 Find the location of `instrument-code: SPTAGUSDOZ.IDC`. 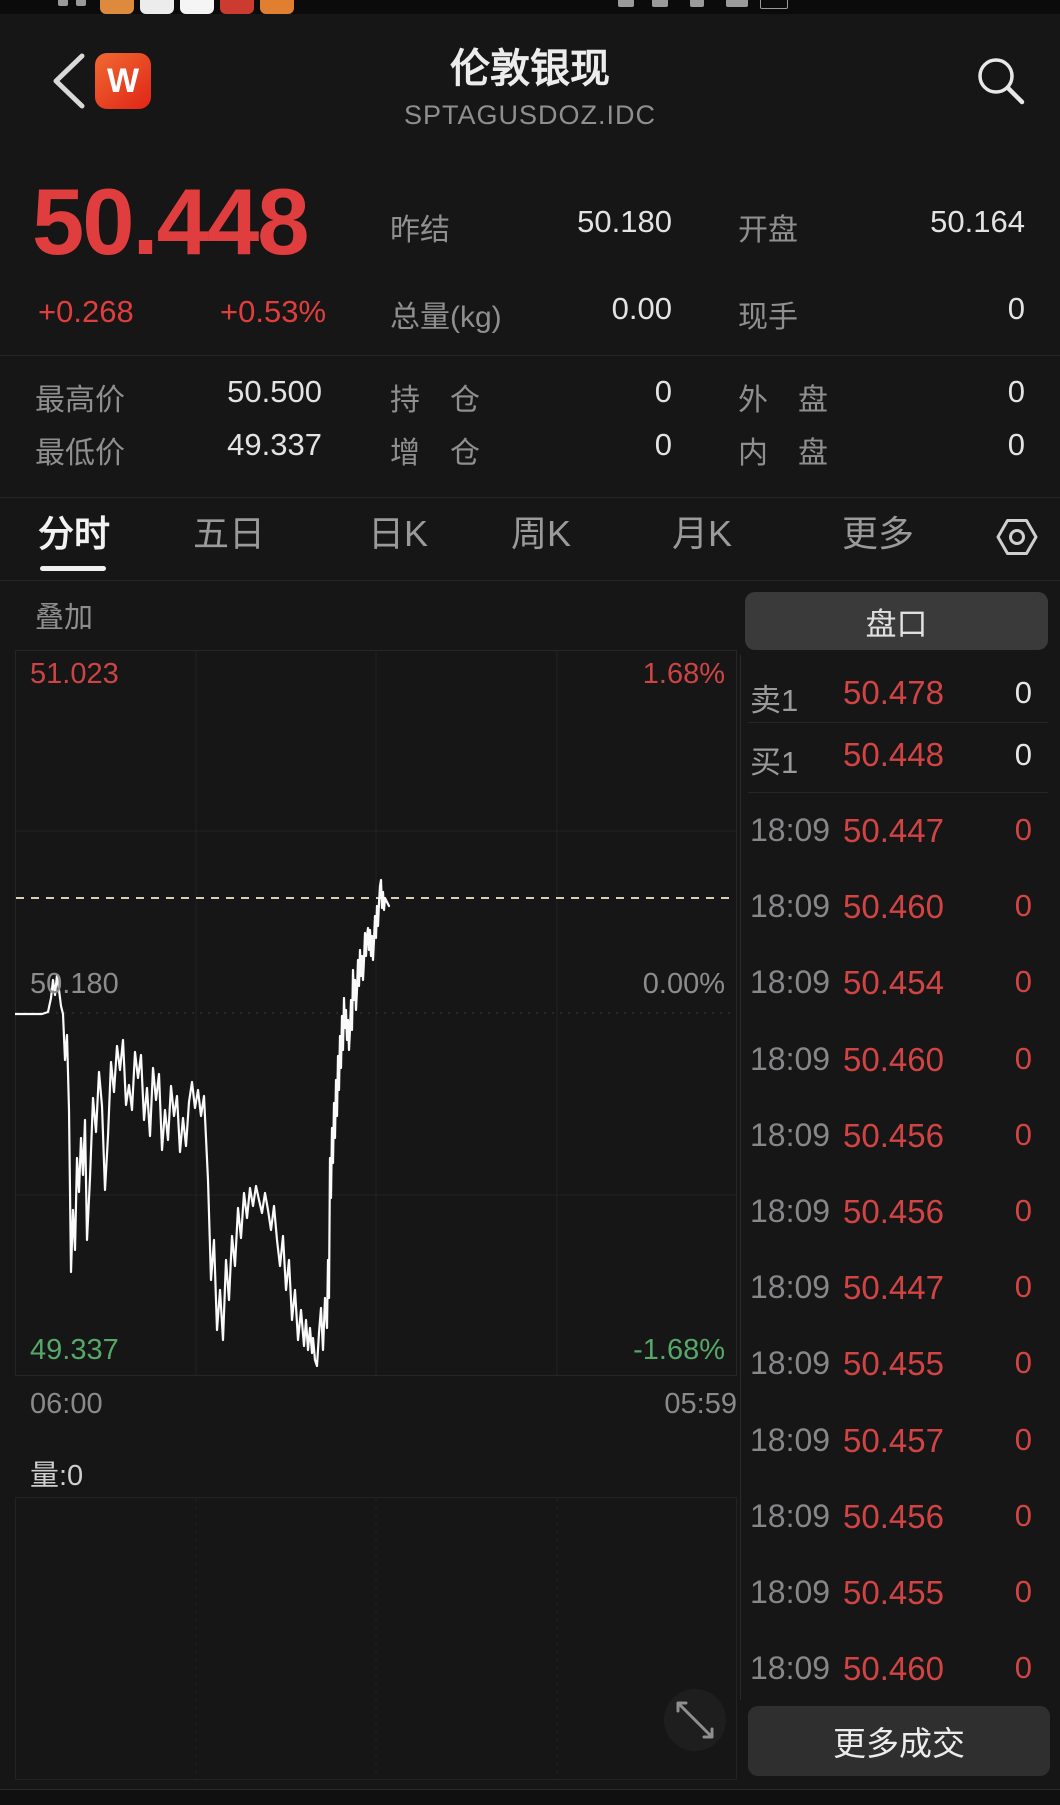

instrument-code: SPTAGUSDOZ.IDC is located at coordinates (530, 115).